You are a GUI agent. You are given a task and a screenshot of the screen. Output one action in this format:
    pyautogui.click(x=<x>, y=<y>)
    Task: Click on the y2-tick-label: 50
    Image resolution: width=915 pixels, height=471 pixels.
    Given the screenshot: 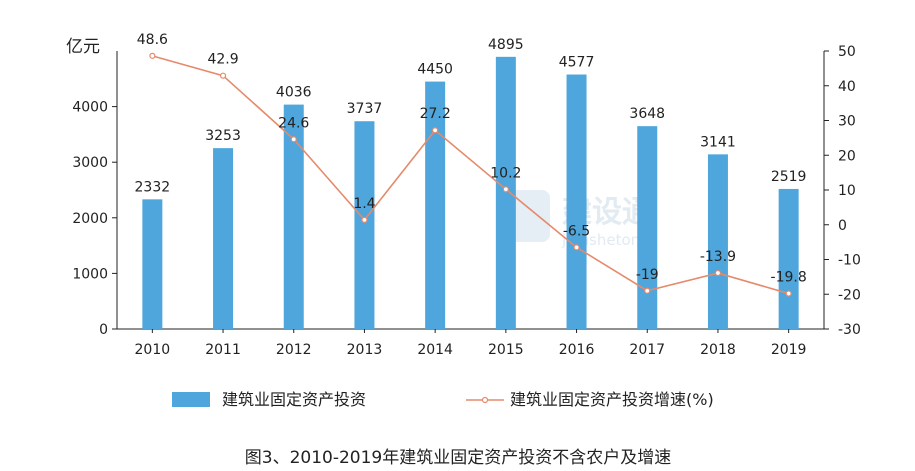 What is the action you would take?
    pyautogui.click(x=847, y=52)
    